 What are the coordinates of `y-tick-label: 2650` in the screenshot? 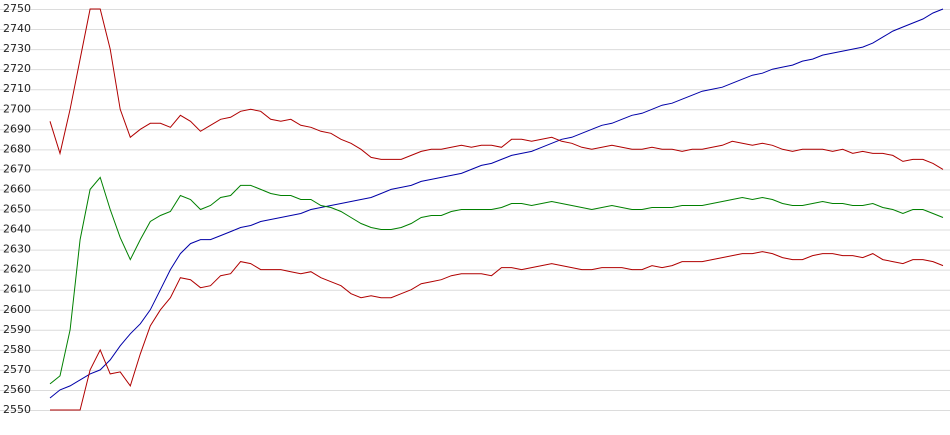 It's located at (17, 209).